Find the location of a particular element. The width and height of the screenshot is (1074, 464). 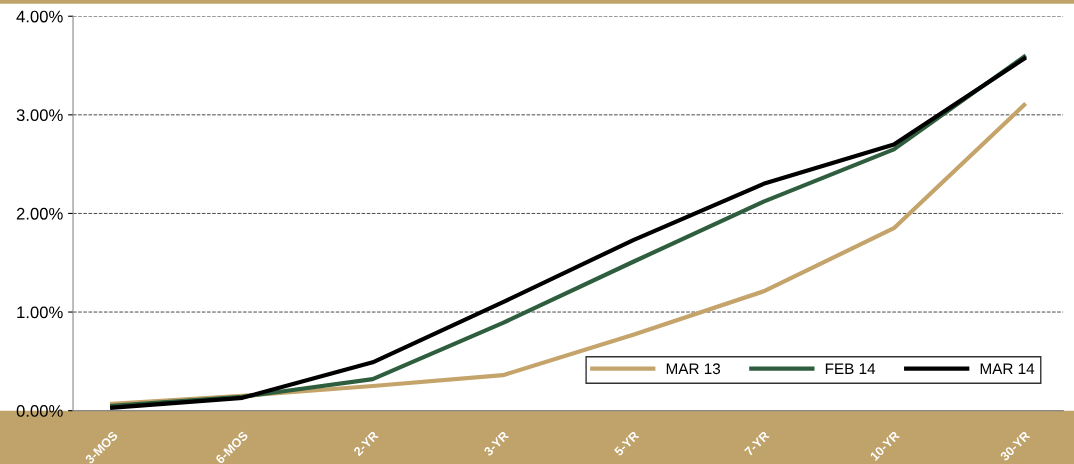

y-tick-label: 4.00% is located at coordinates (39, 16).